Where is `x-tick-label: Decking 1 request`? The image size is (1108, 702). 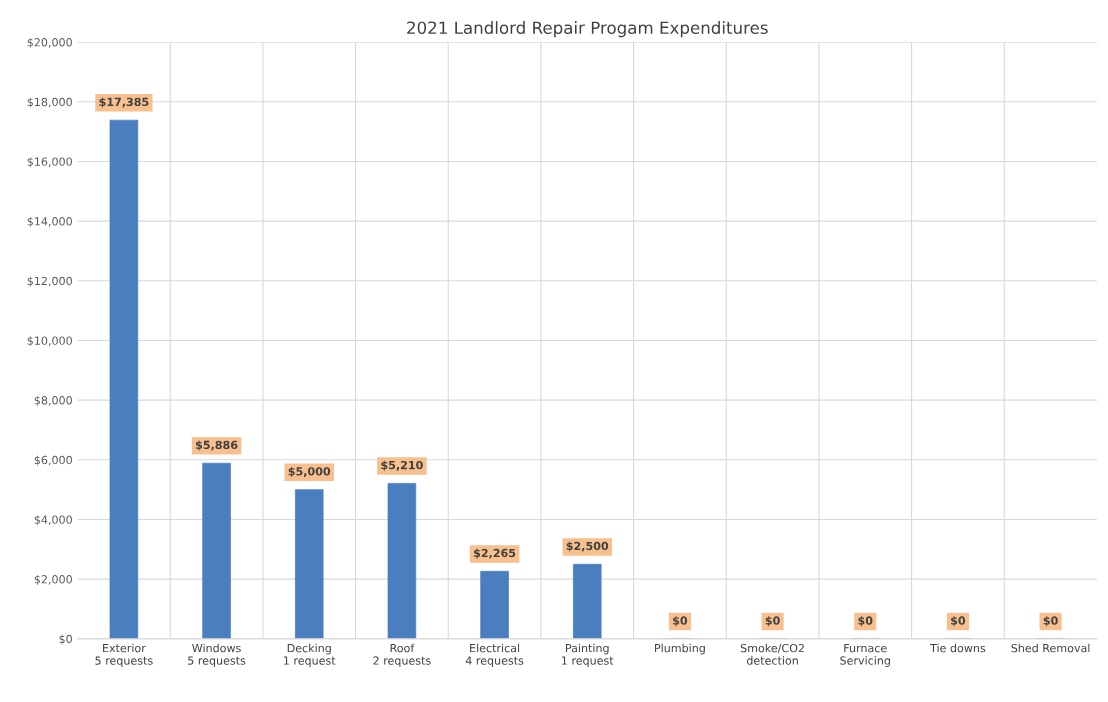 x-tick-label: Decking 1 request is located at coordinates (310, 655).